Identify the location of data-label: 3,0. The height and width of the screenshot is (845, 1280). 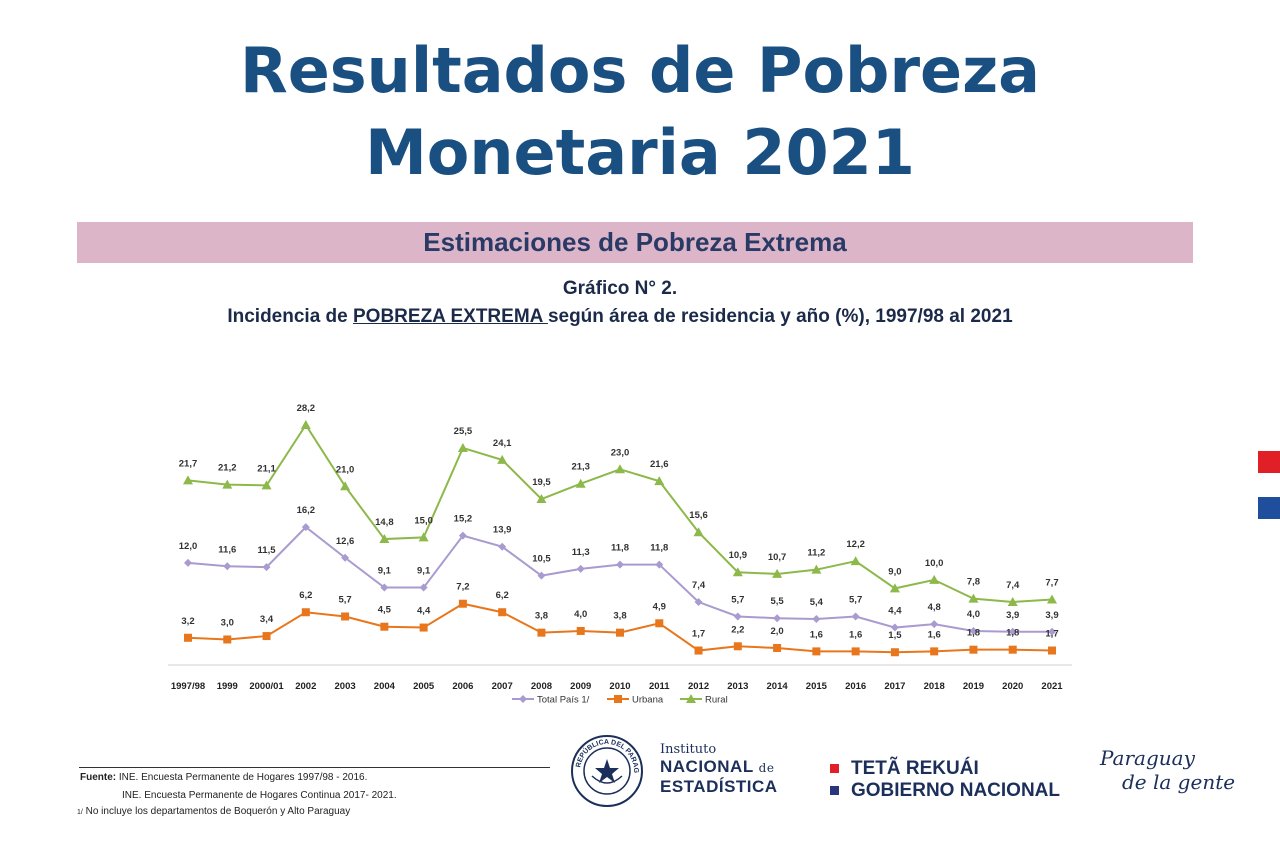
(227, 622).